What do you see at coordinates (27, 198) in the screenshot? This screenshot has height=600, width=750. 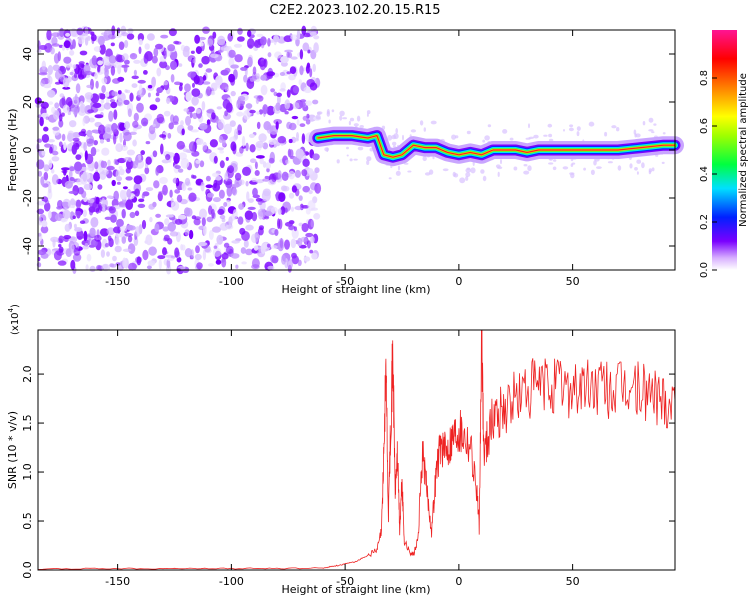 I see `spectrogram-y-tick-label: -20` at bounding box center [27, 198].